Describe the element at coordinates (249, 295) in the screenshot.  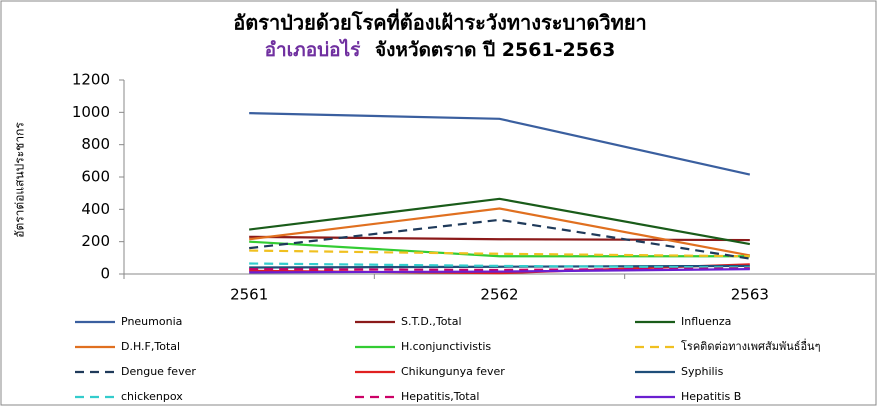
I see `x-tick-label: 2561` at that location.